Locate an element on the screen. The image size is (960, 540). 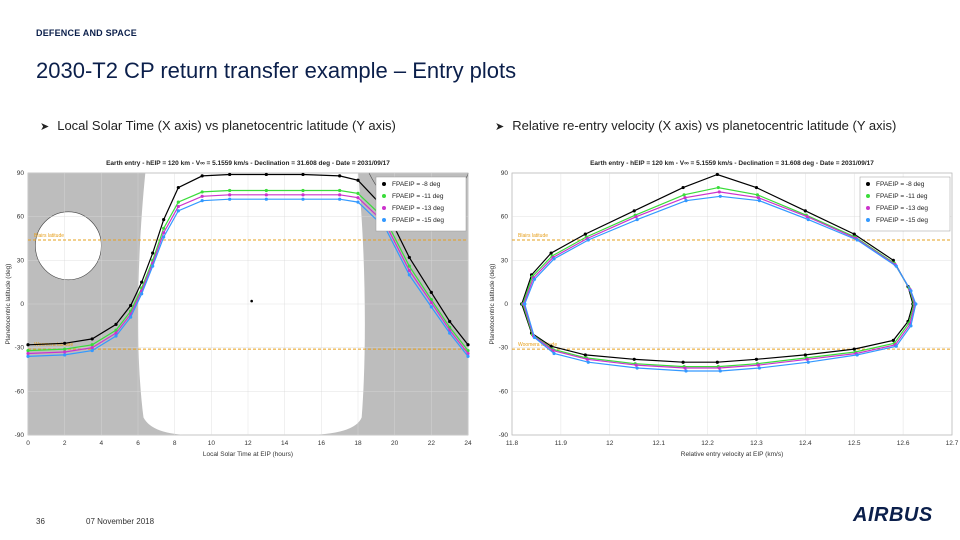
x-tick-label: 2 is located at coordinates (65, 443).